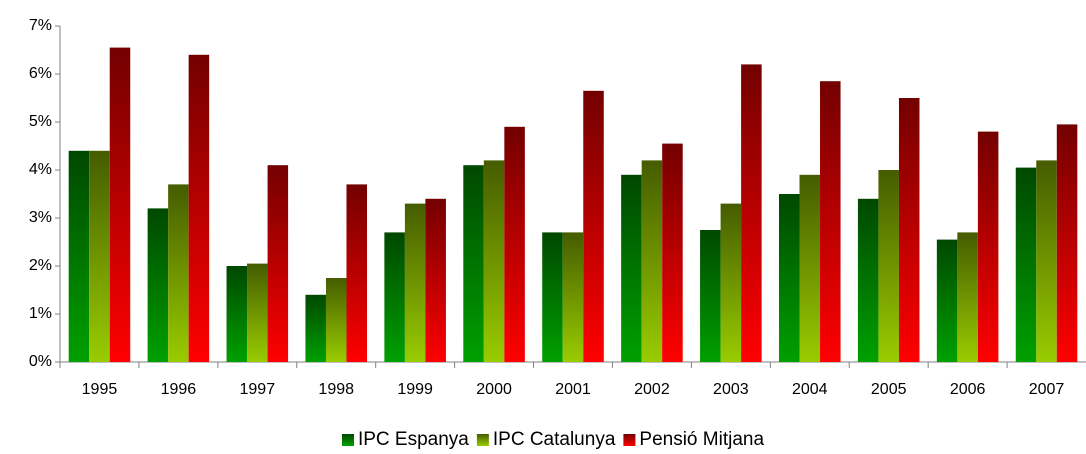 The width and height of the screenshot is (1086, 454). I want to click on x-tick-label: 2002, so click(652, 389).